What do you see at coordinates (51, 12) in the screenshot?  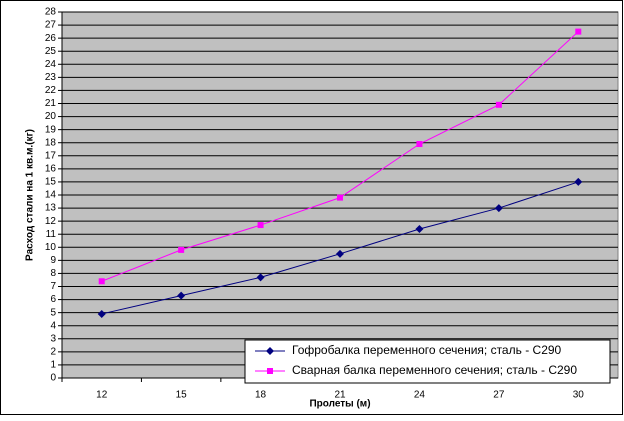 I see `y-tick-label: 28` at bounding box center [51, 12].